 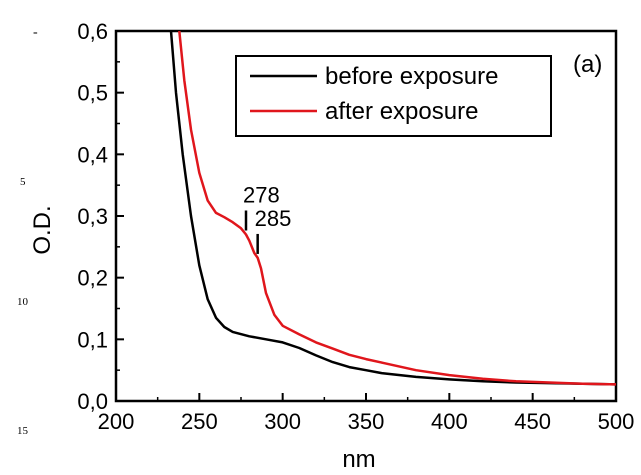 I want to click on x-tick-label: 250, so click(x=199, y=421).